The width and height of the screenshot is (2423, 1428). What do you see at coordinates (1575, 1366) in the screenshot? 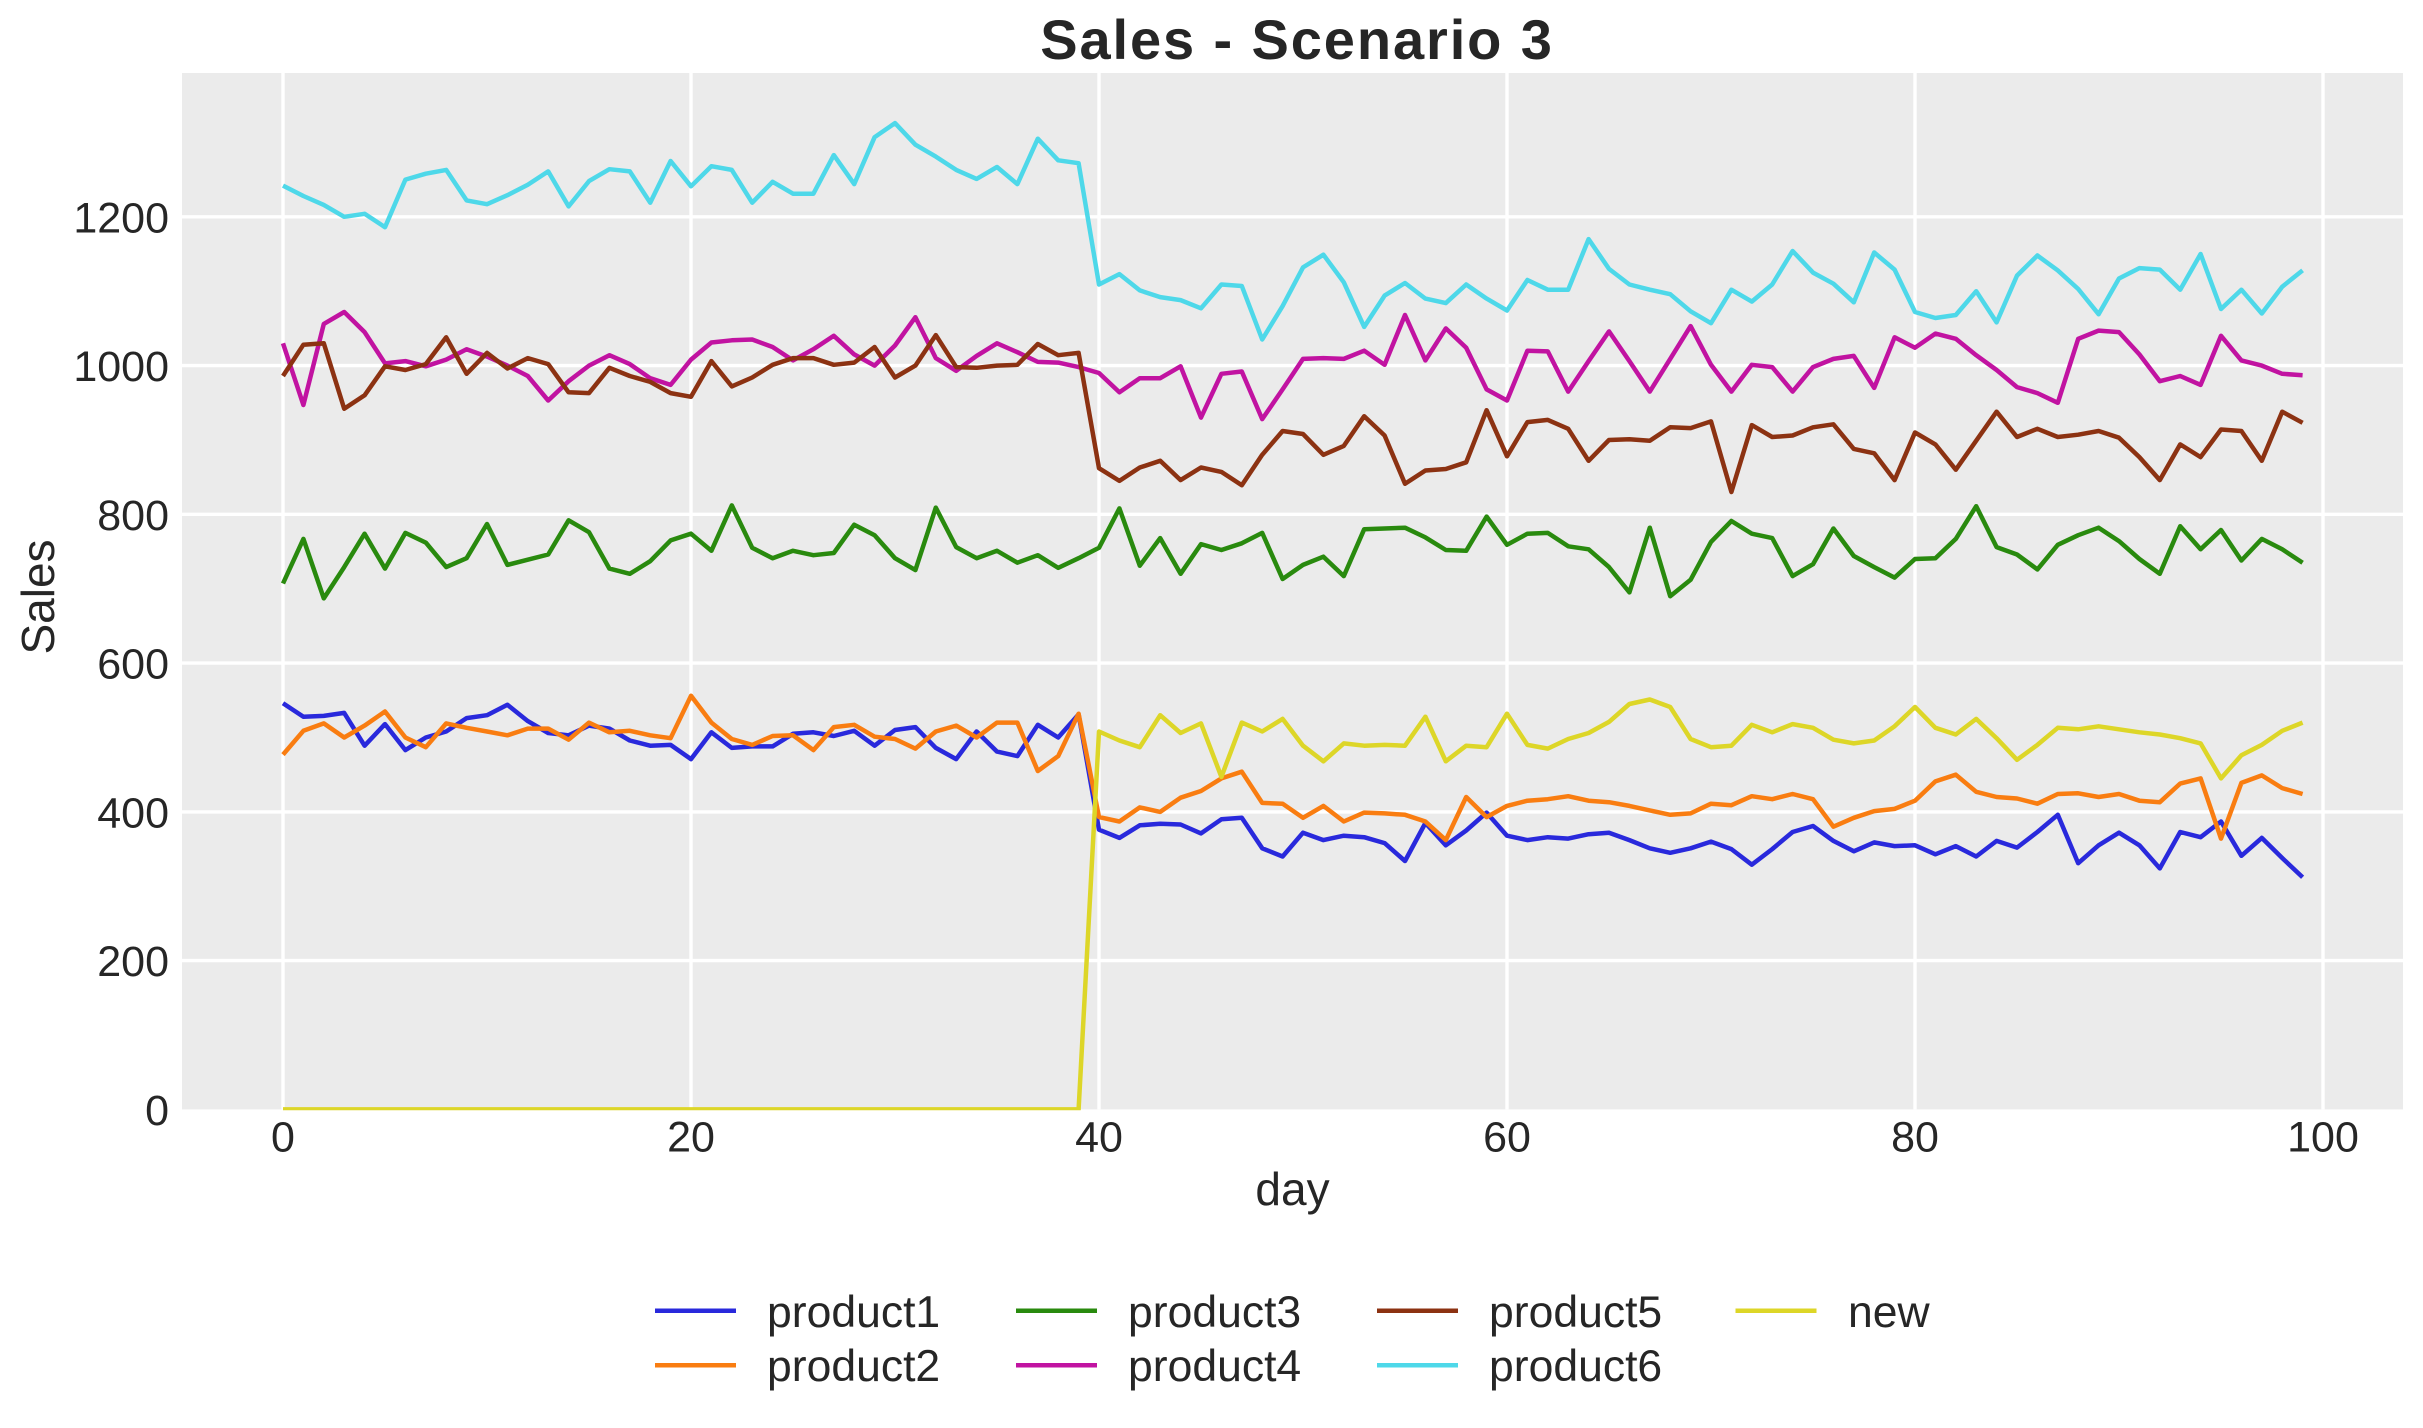
I see `svg-text: product6` at bounding box center [1575, 1366].